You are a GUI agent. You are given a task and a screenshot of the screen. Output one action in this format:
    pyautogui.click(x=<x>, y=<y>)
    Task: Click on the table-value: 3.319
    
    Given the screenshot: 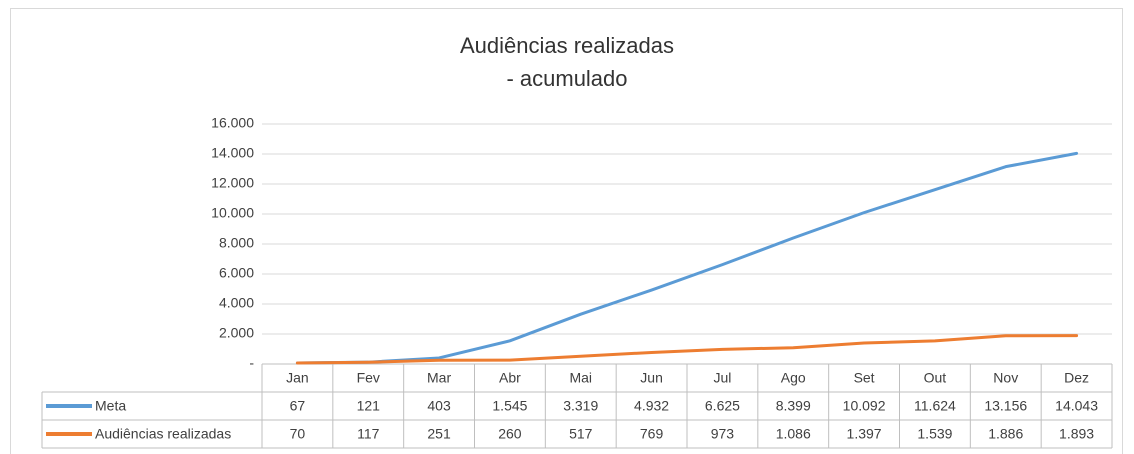 What is the action you would take?
    pyautogui.click(x=580, y=406)
    